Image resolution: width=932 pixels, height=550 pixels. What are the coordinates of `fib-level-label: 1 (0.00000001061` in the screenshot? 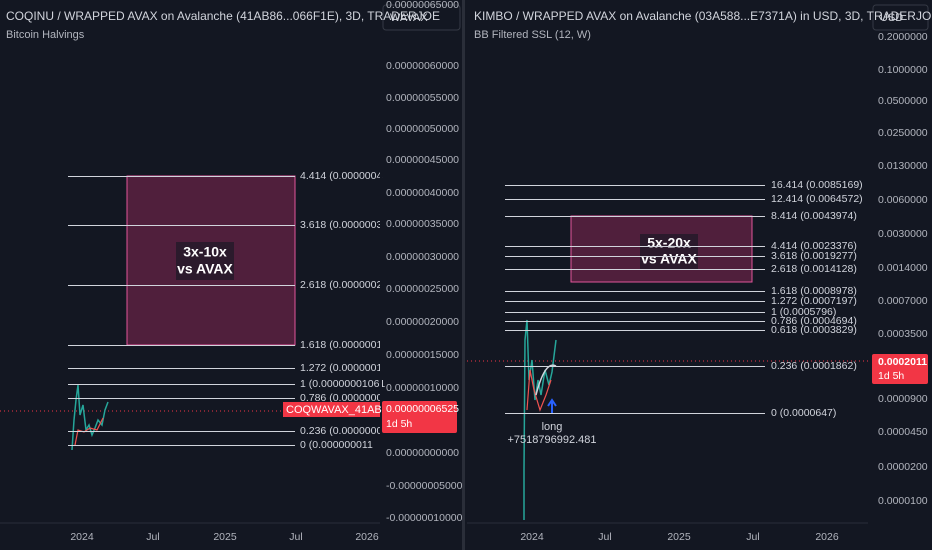 It's located at (342, 384).